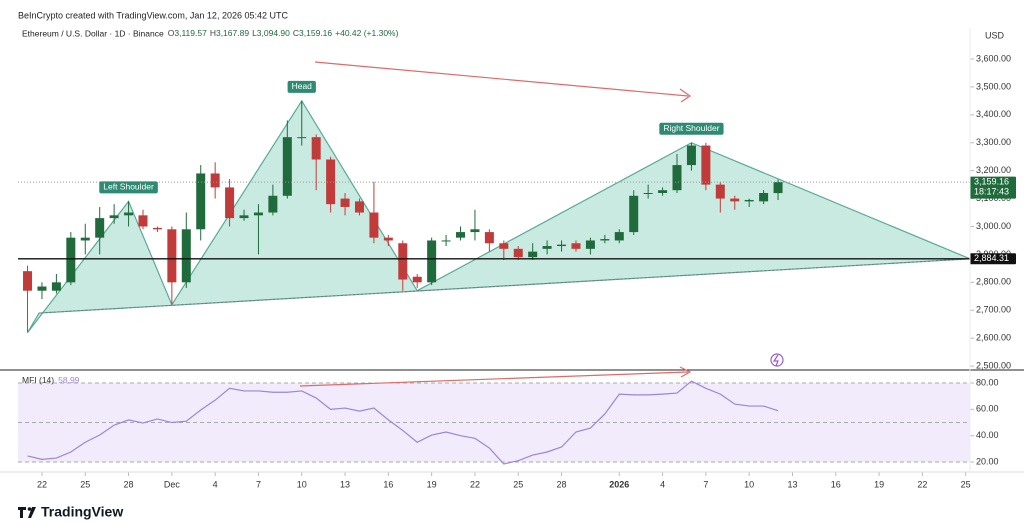  I want to click on ohlc-value: 3,159.16, so click(315, 33).